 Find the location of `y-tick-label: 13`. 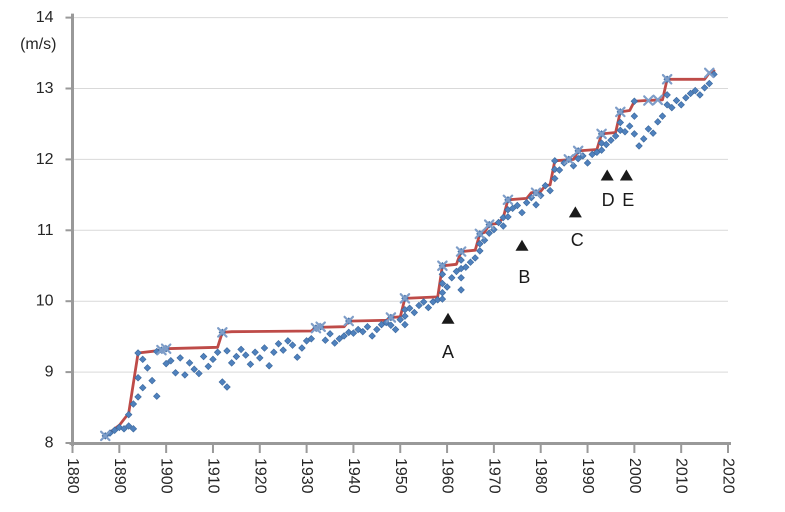

y-tick-label: 13 is located at coordinates (45, 88).